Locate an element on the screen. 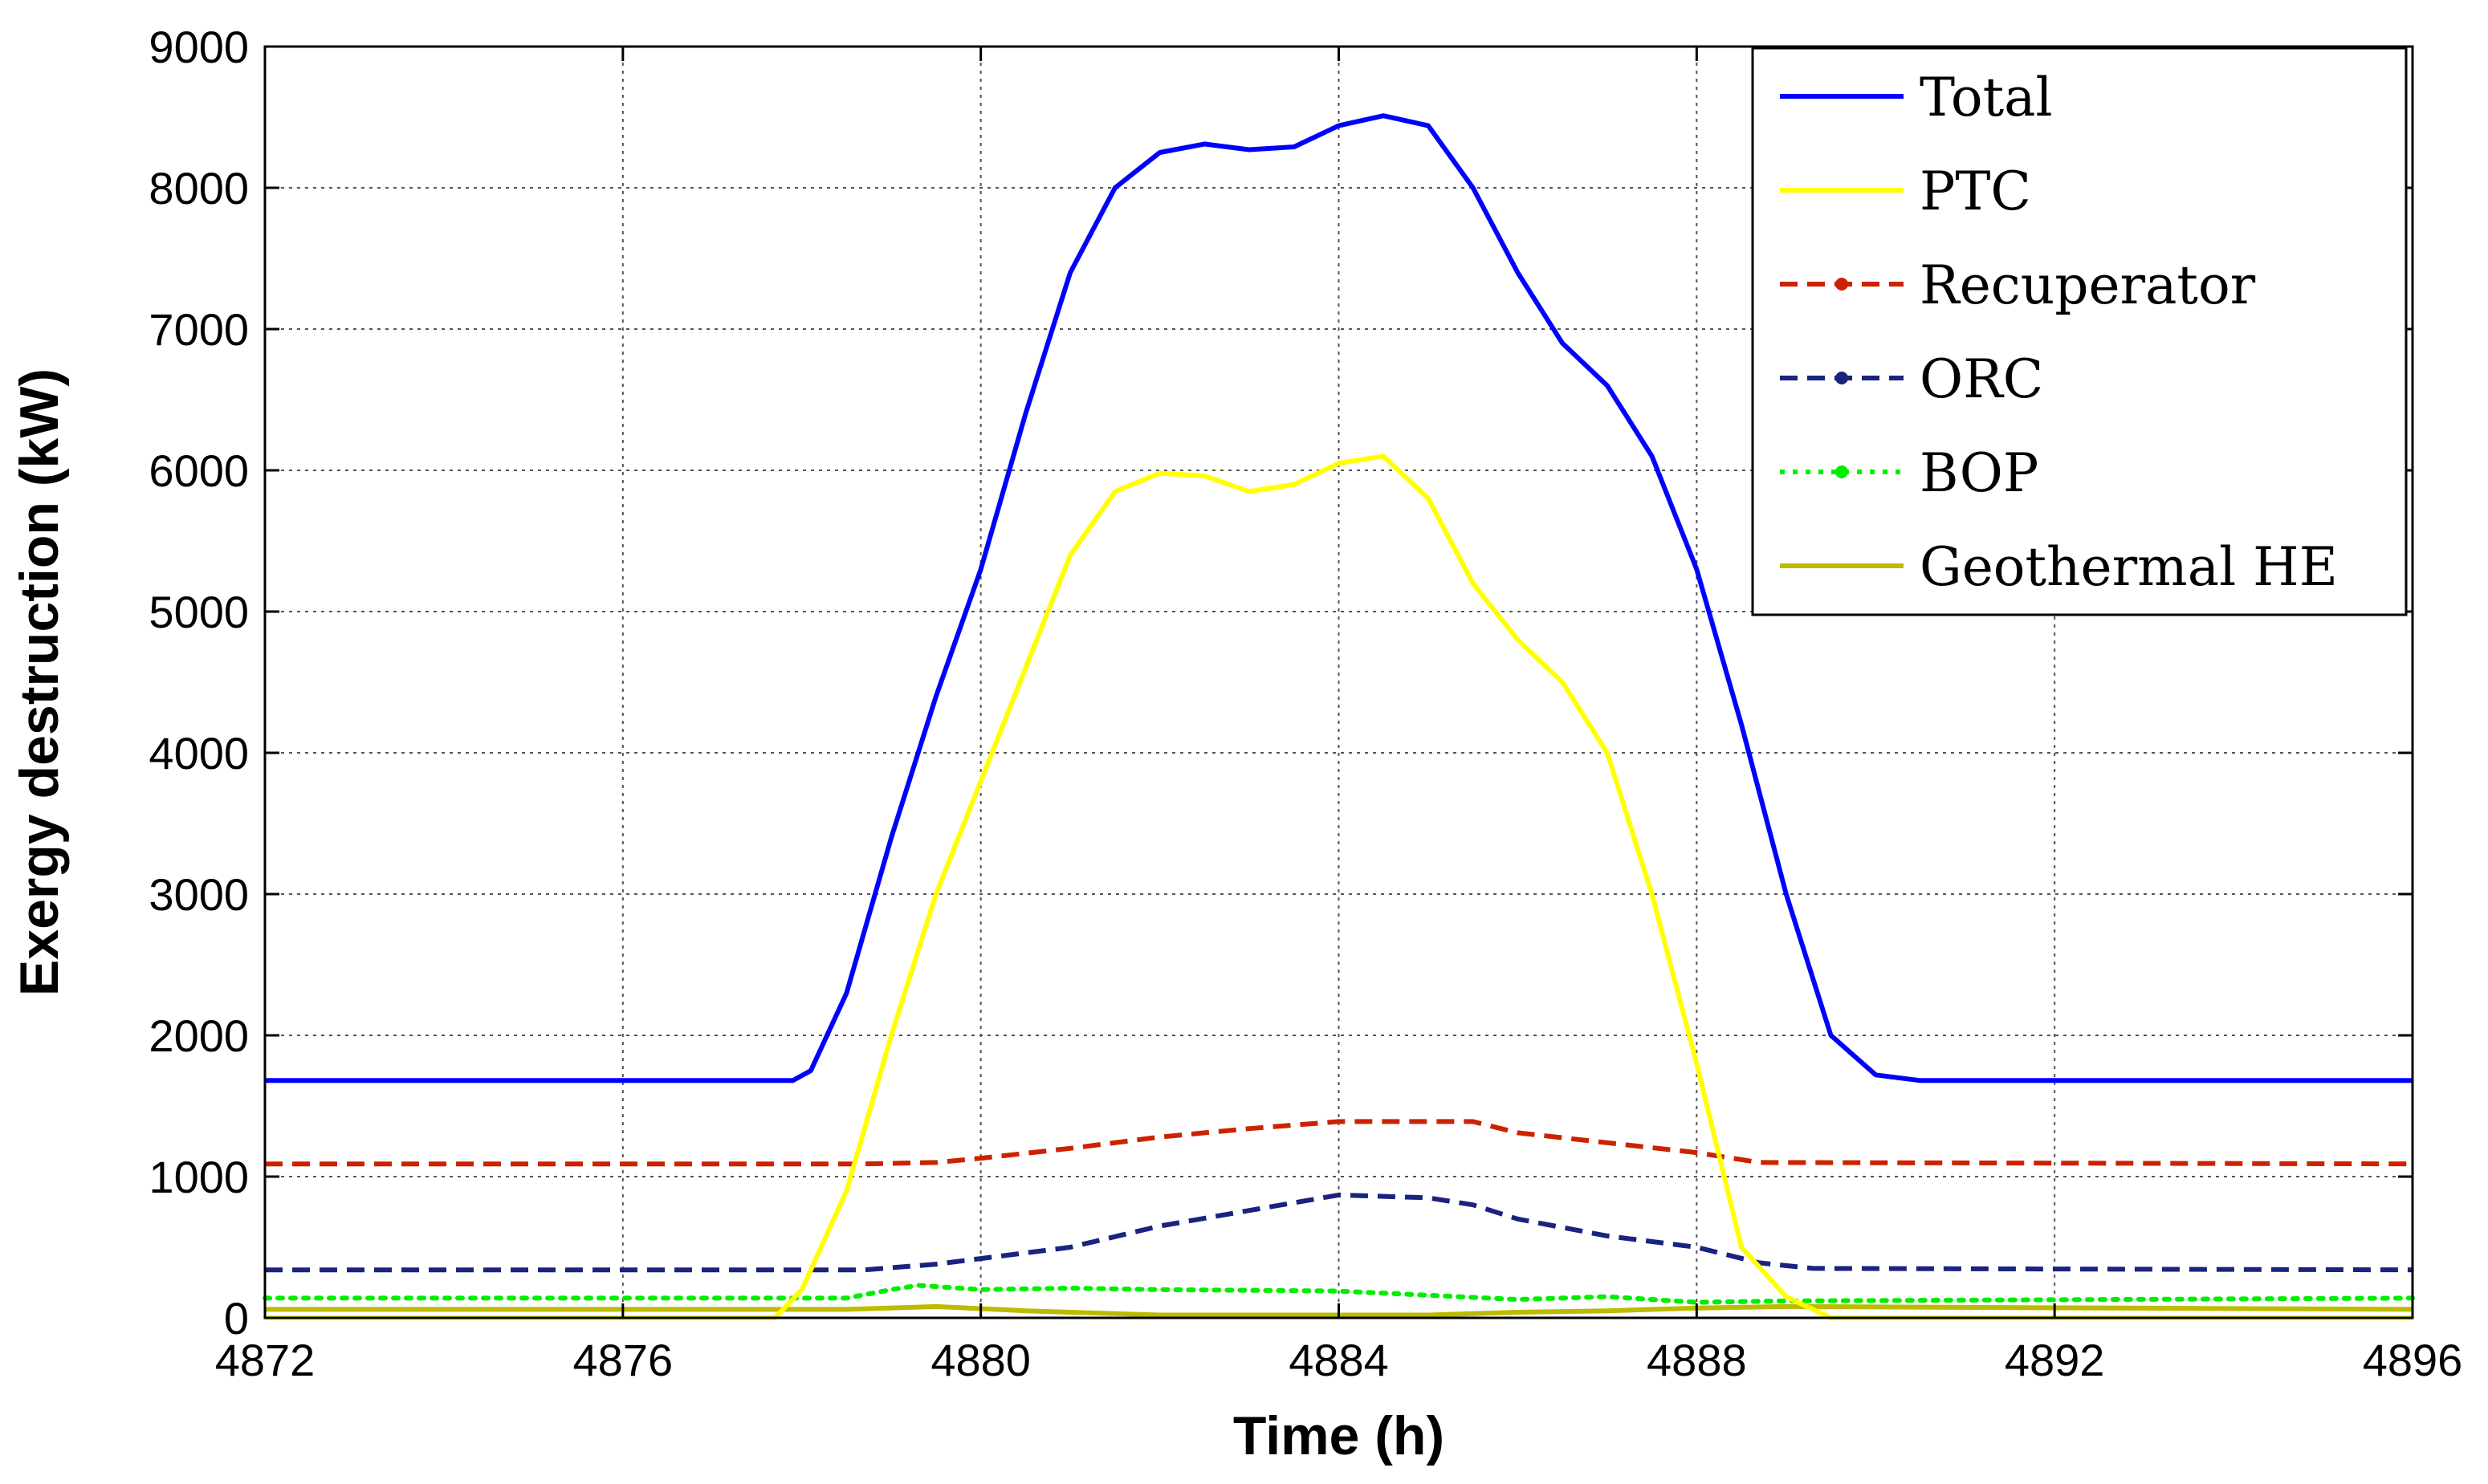 This screenshot has width=2488, height=1484. legend: Total PTC Recuperator ORC BOP Geothermal HE is located at coordinates (2079, 331).